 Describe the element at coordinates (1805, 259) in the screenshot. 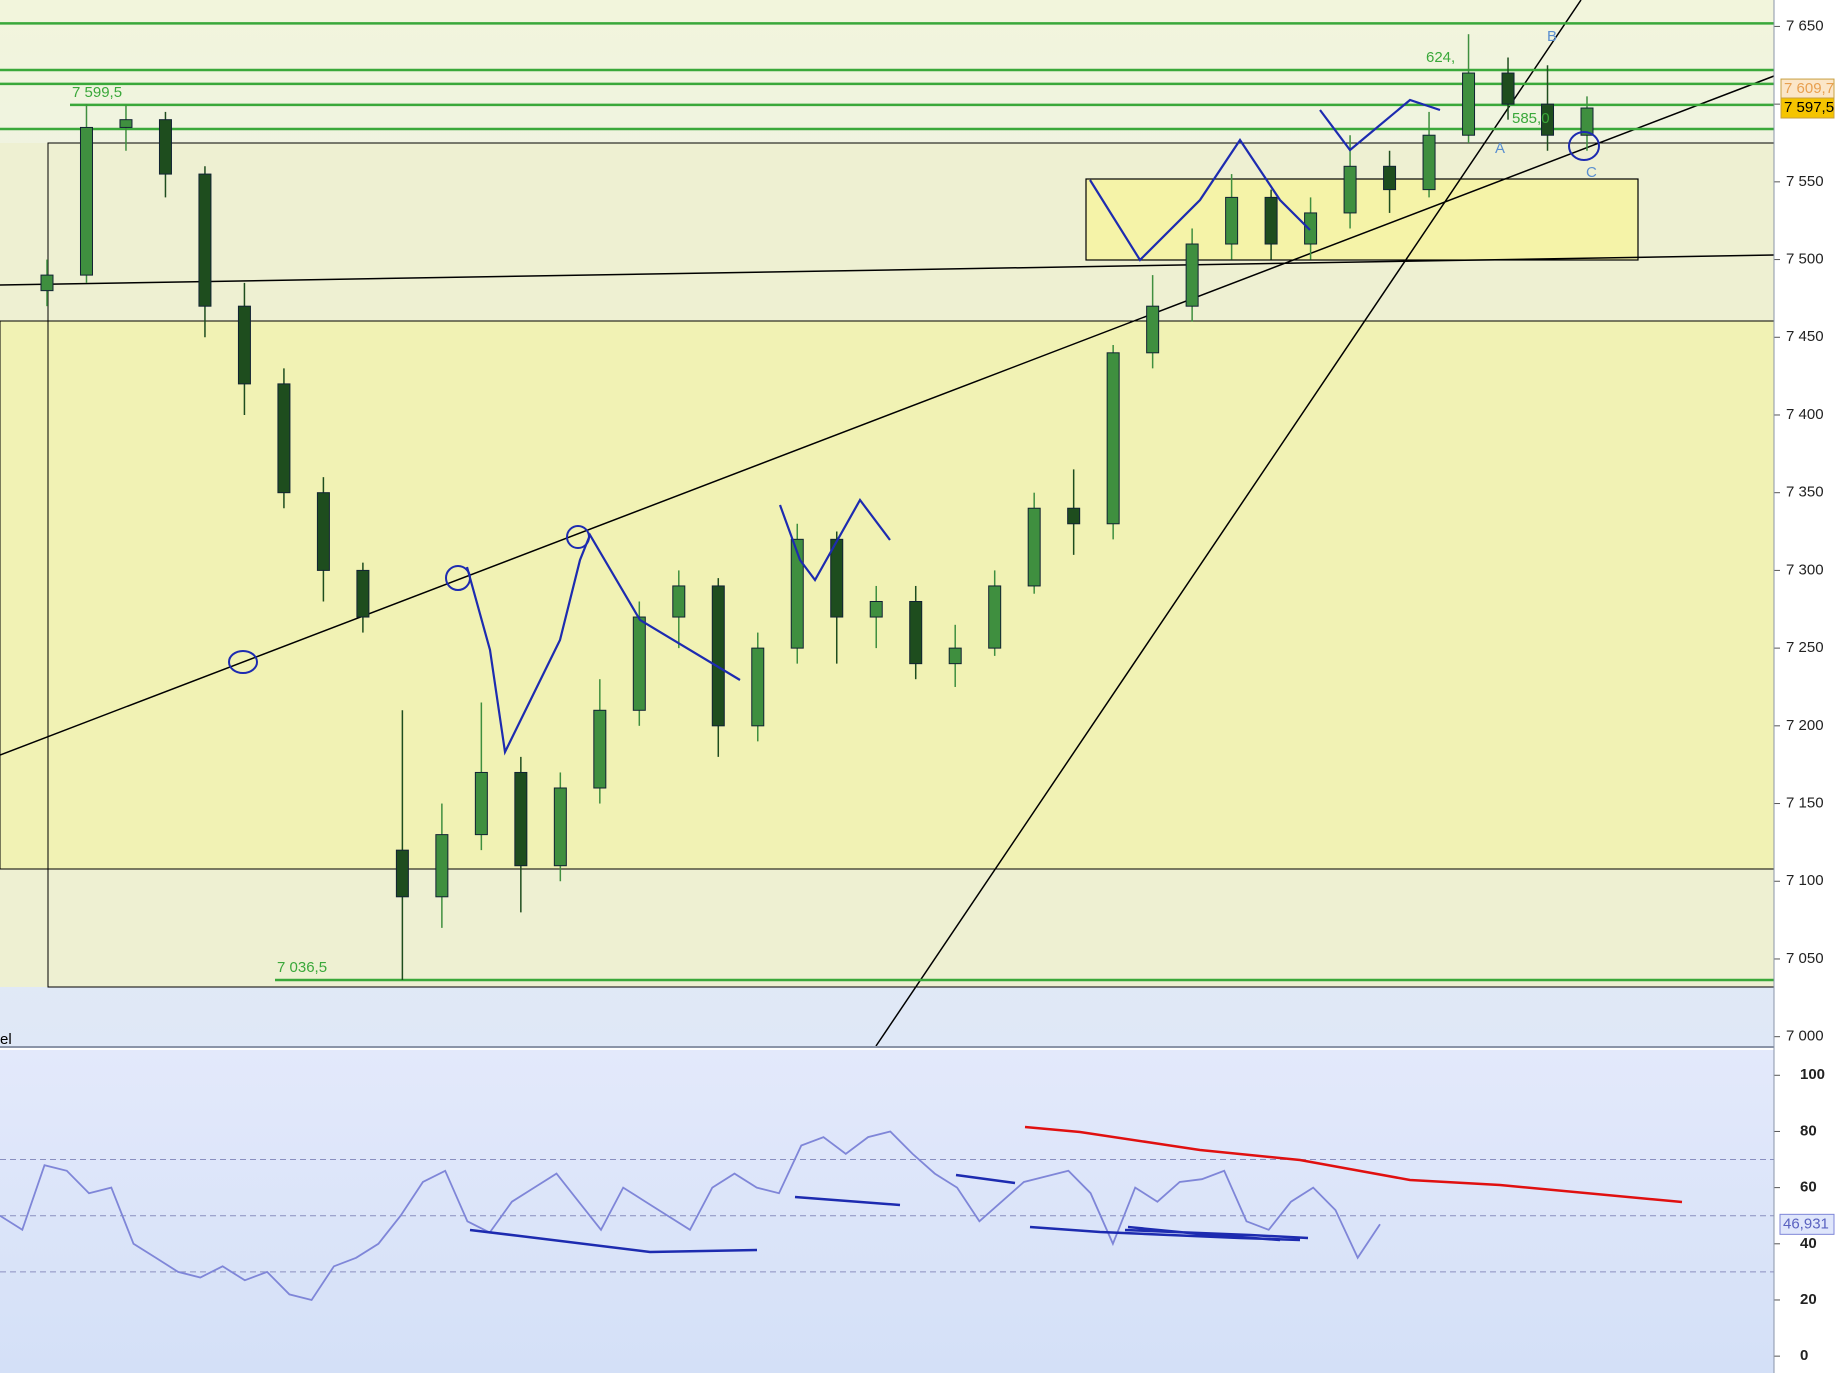

I see `y-tick-label: 7 500` at that location.